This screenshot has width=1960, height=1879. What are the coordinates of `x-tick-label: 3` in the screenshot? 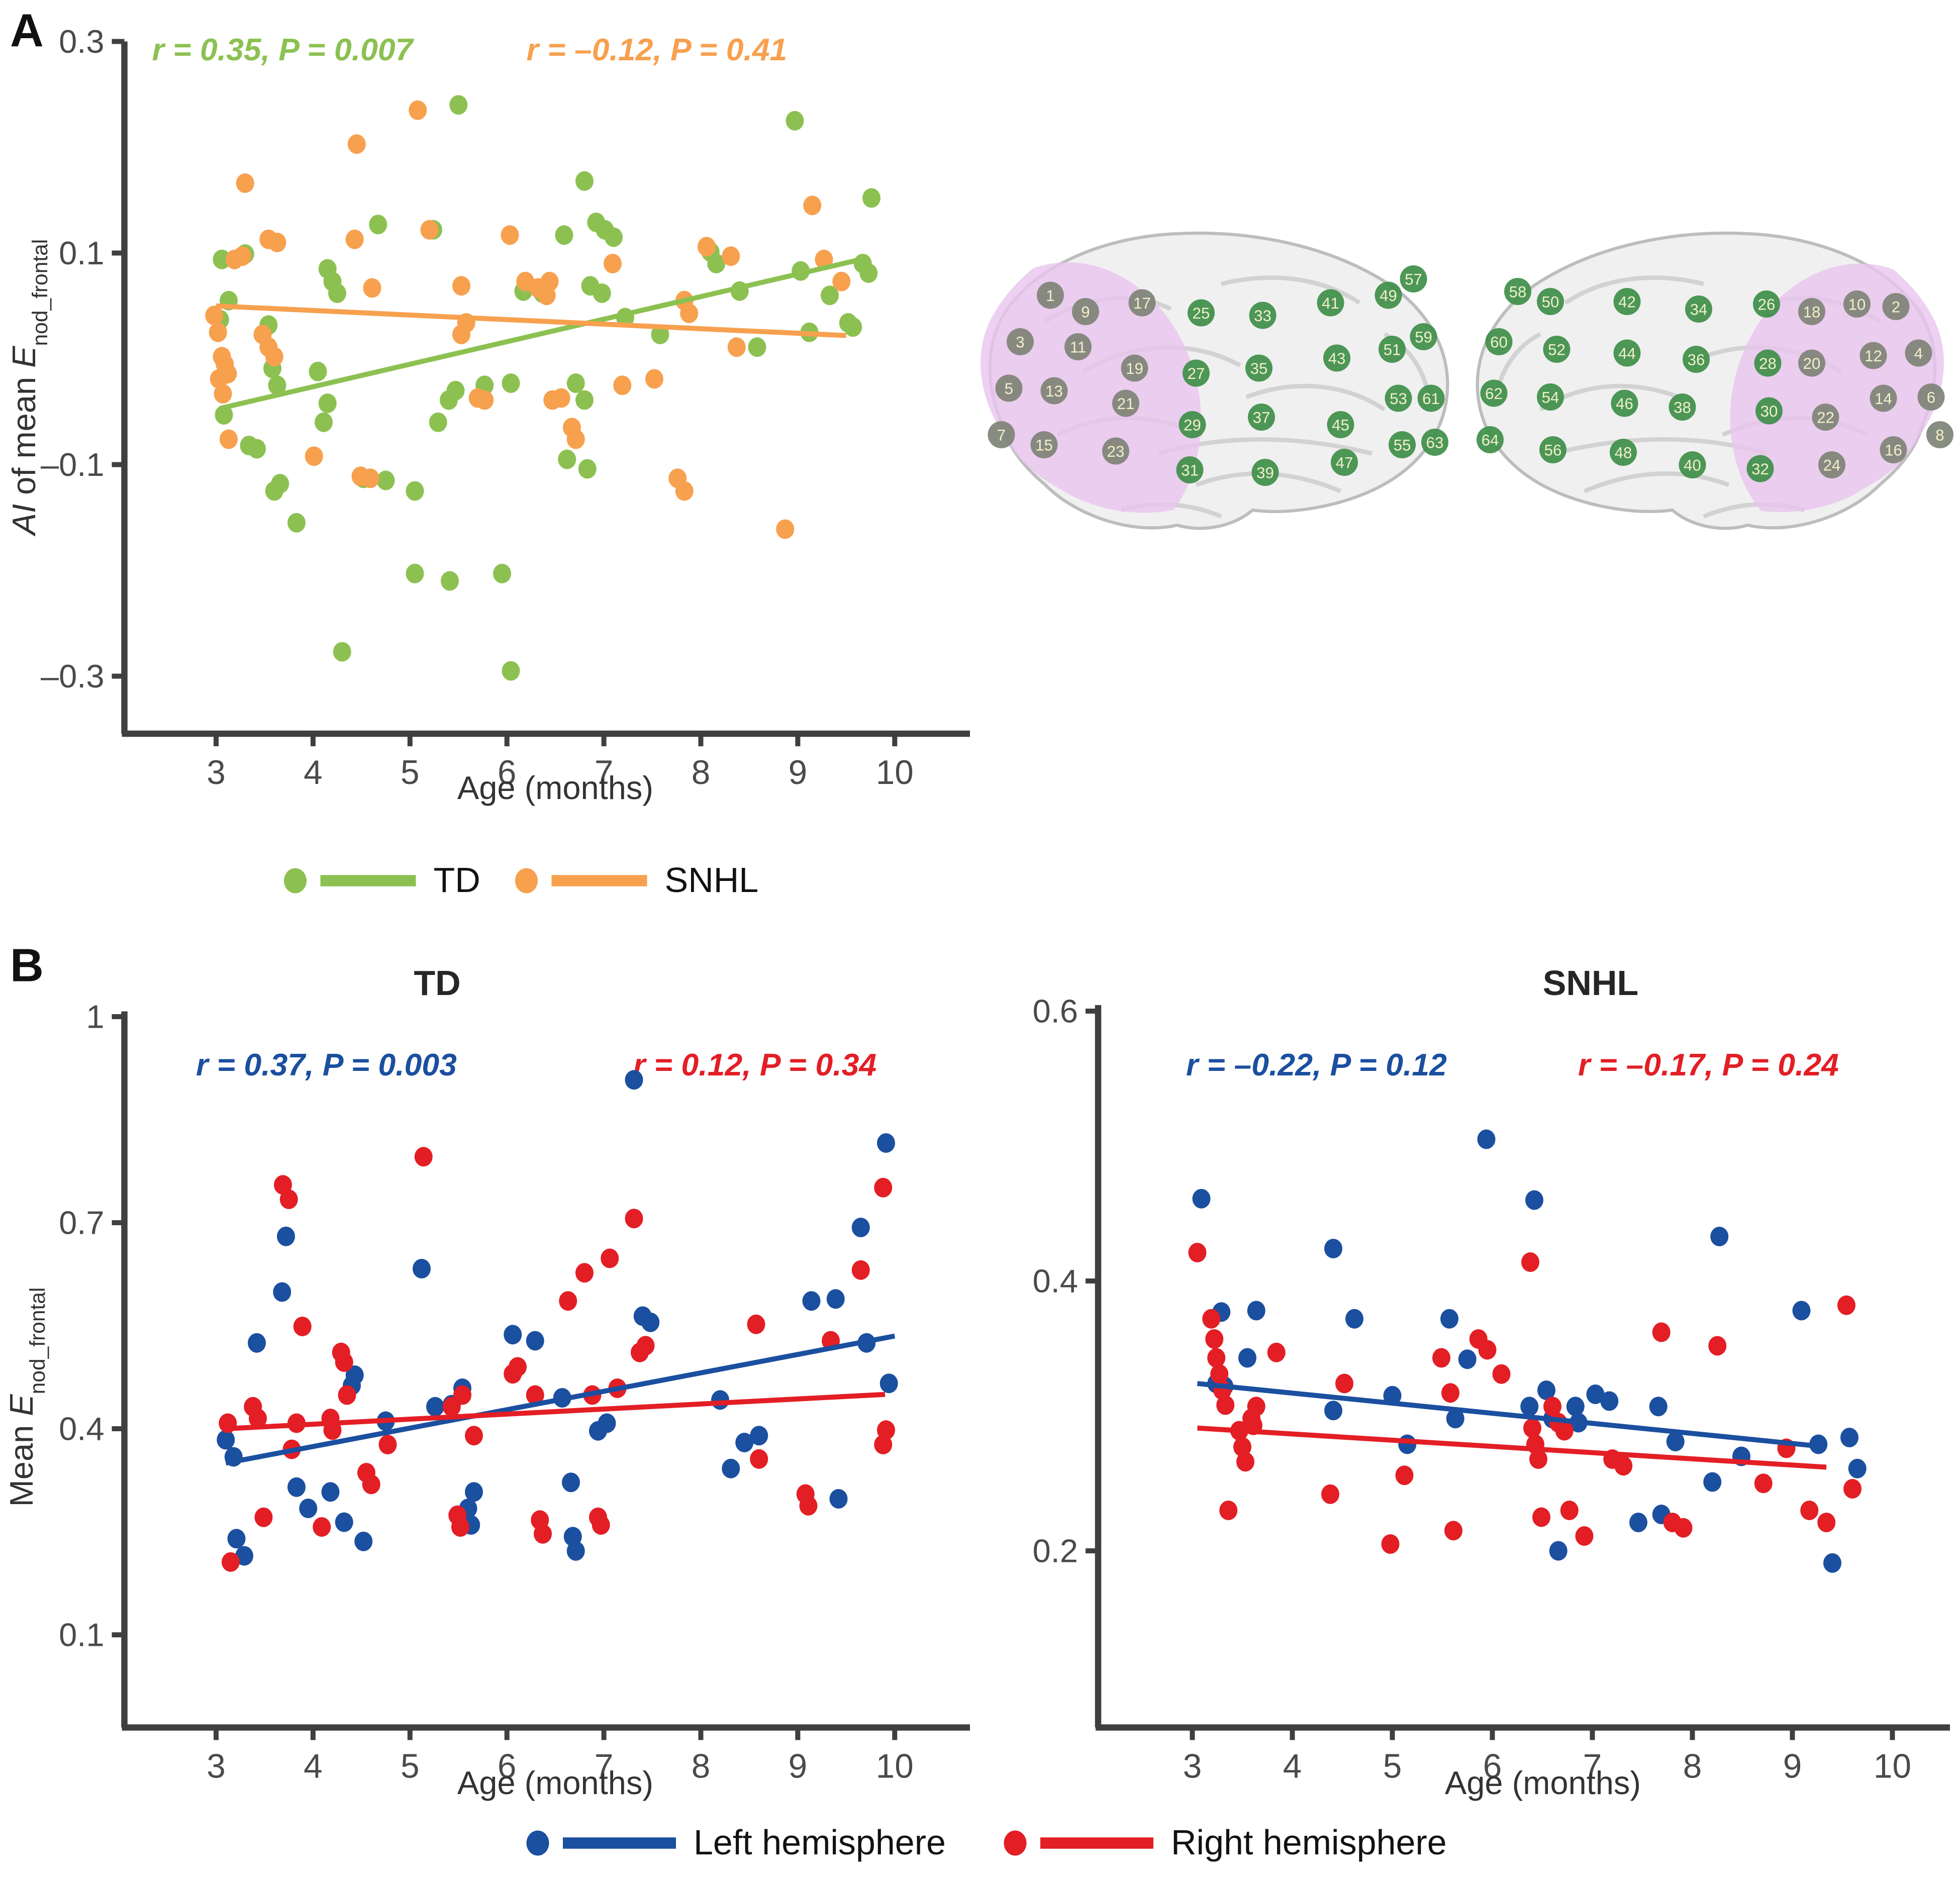 It's located at (217, 1767).